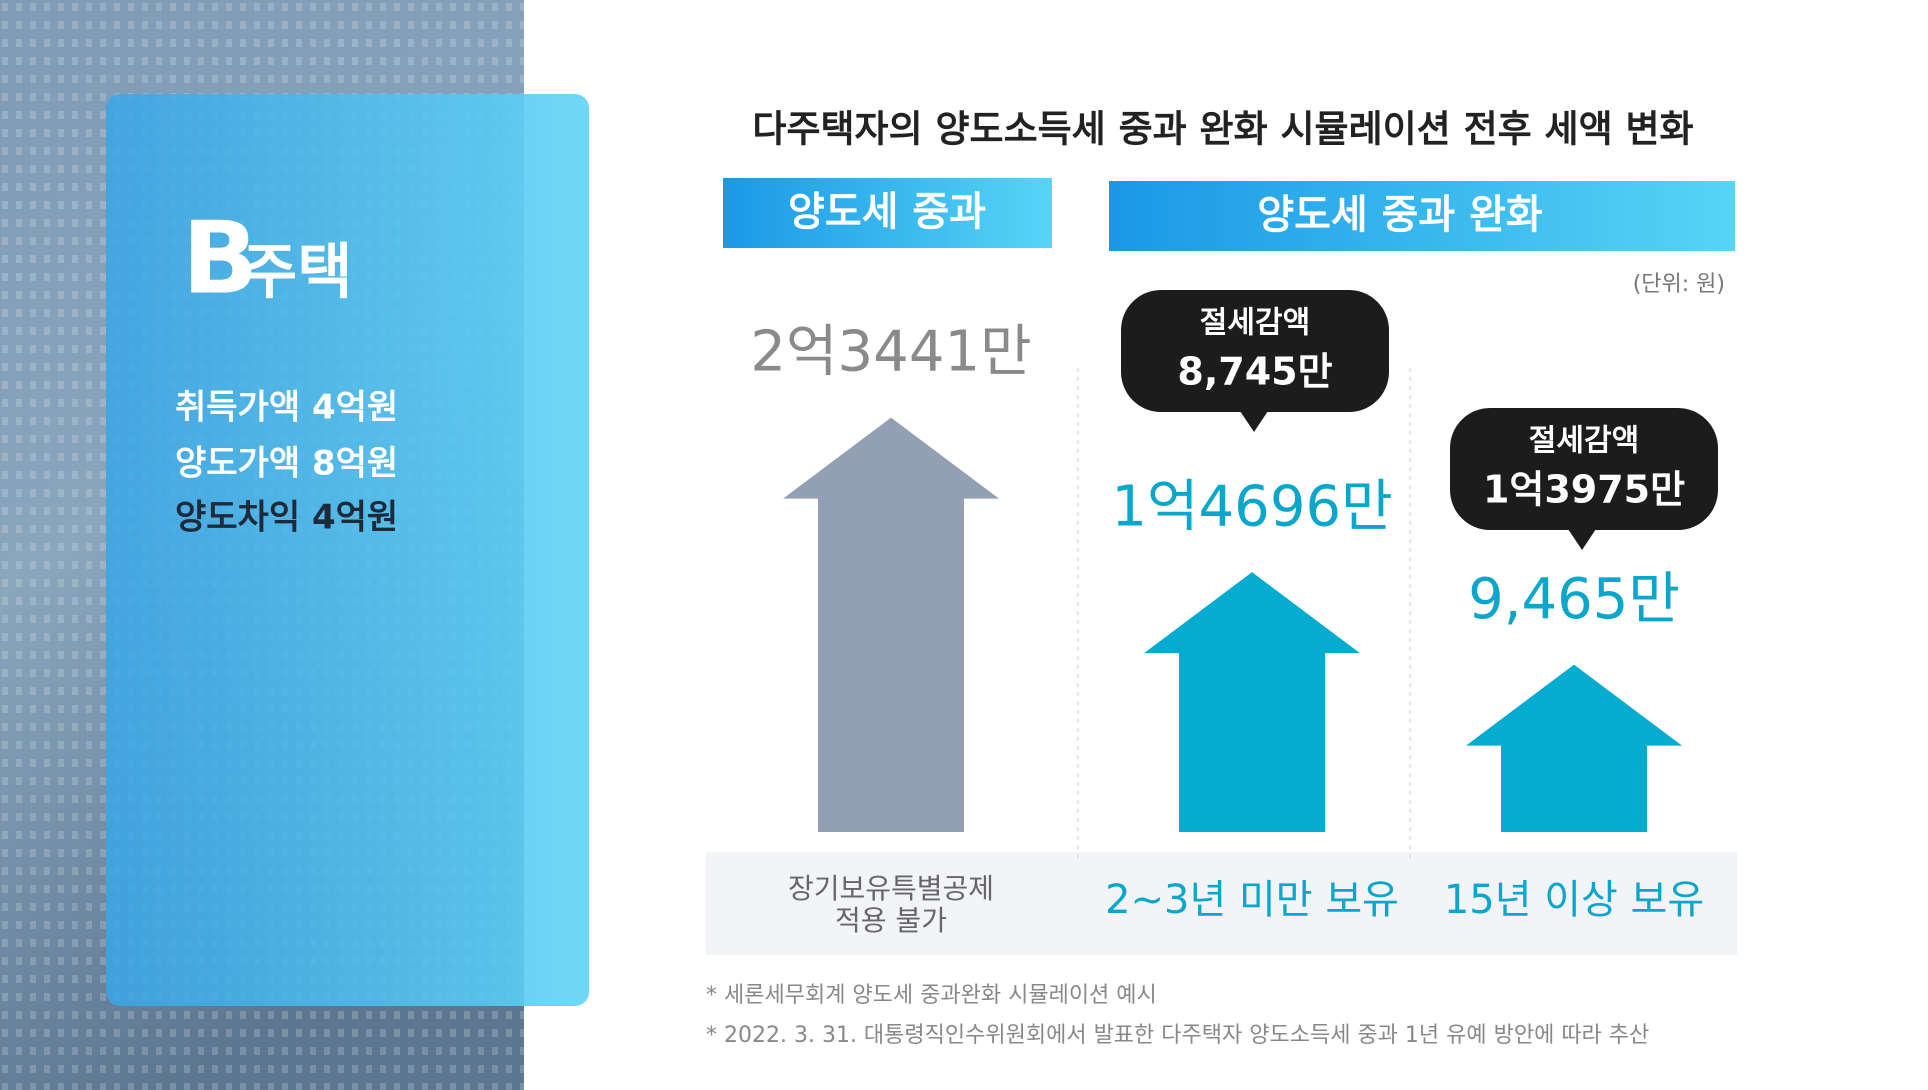 This screenshot has height=1090, width=1928. What do you see at coordinates (1574, 599) in the screenshot?
I see `value-label: 9,465만` at bounding box center [1574, 599].